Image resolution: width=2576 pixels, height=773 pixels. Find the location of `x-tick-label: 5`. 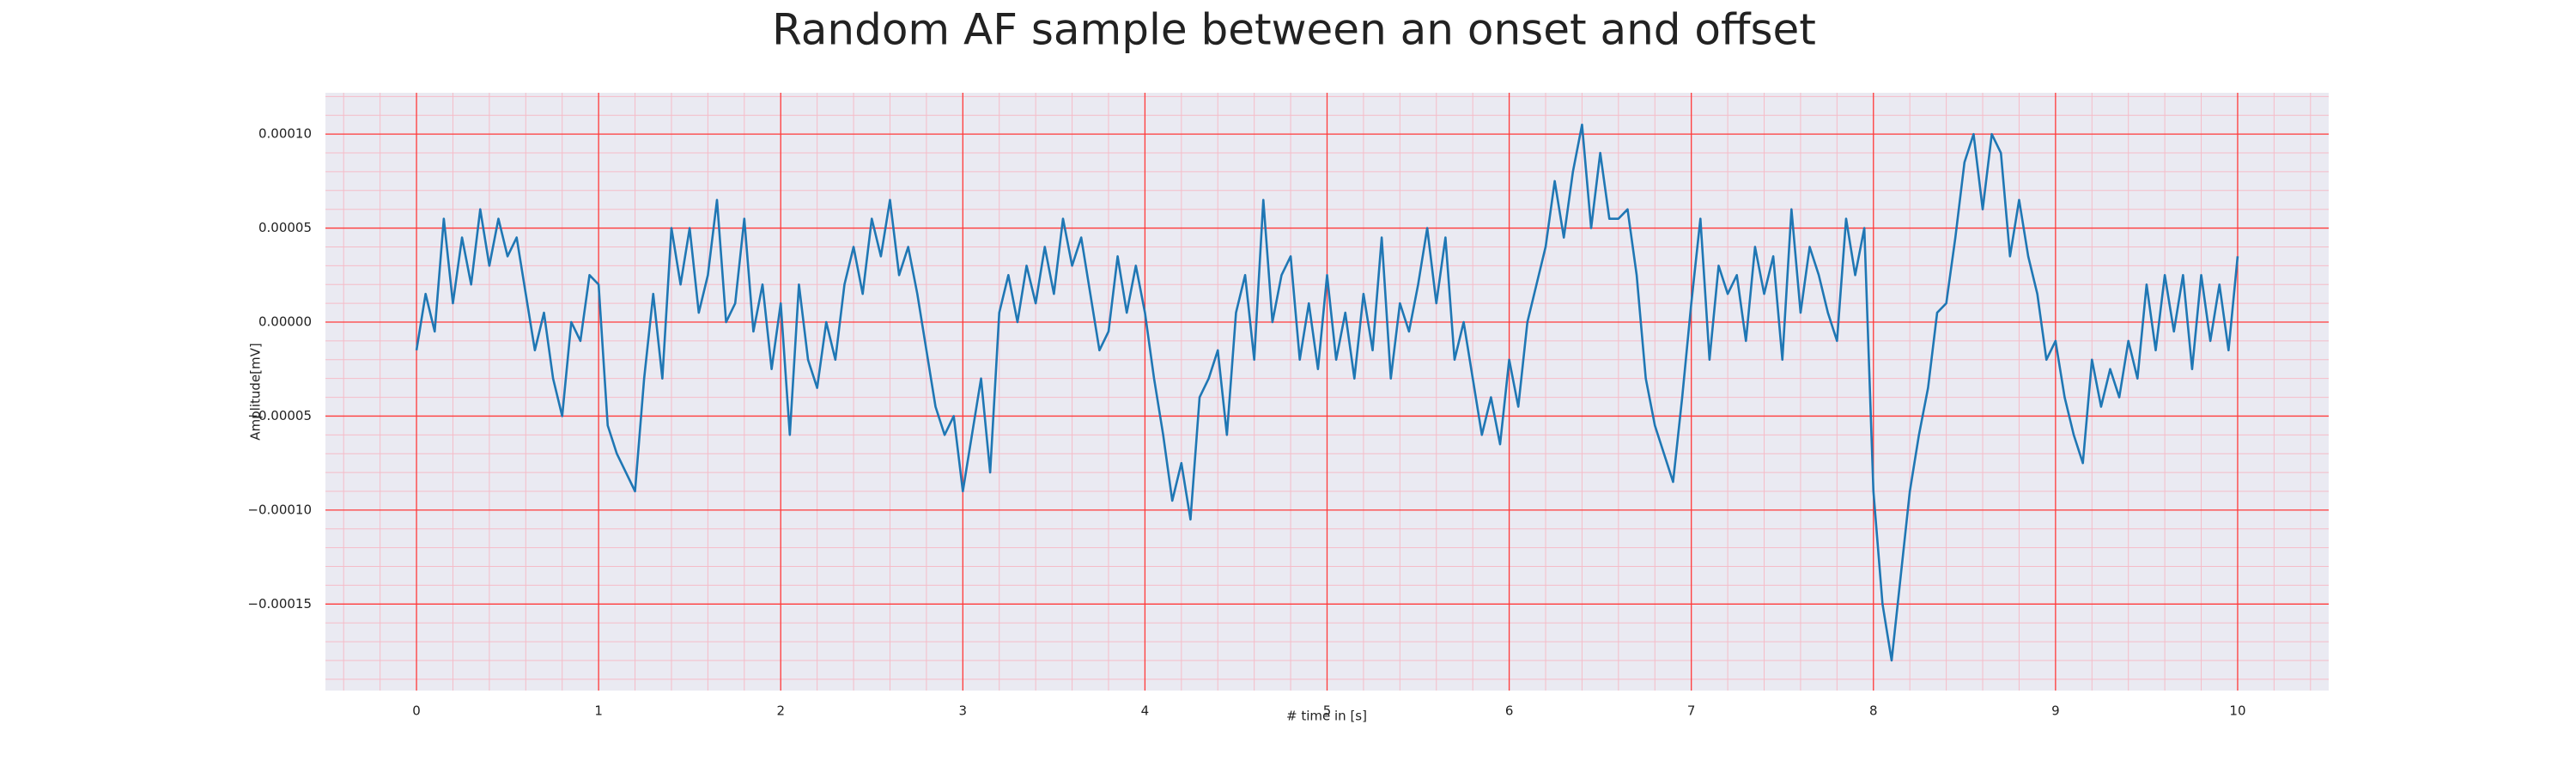

x-tick-label: 5 is located at coordinates (1327, 711).